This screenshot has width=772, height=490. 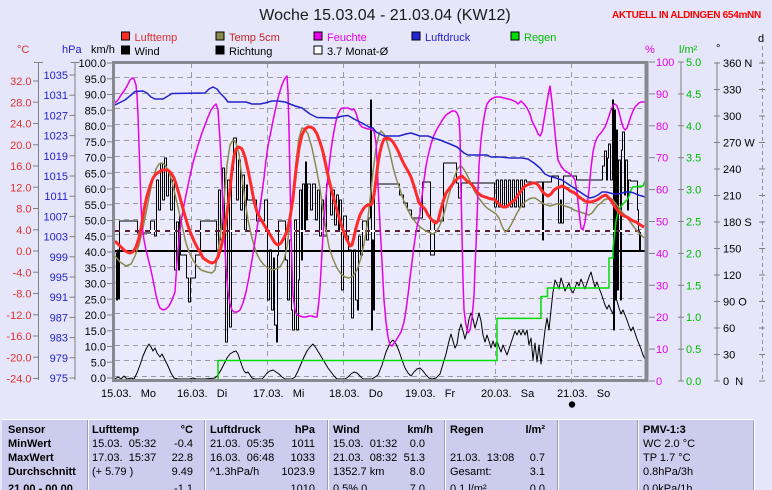 What do you see at coordinates (298, 472) in the screenshot?
I see `svg-text: 1023.9` at bounding box center [298, 472].